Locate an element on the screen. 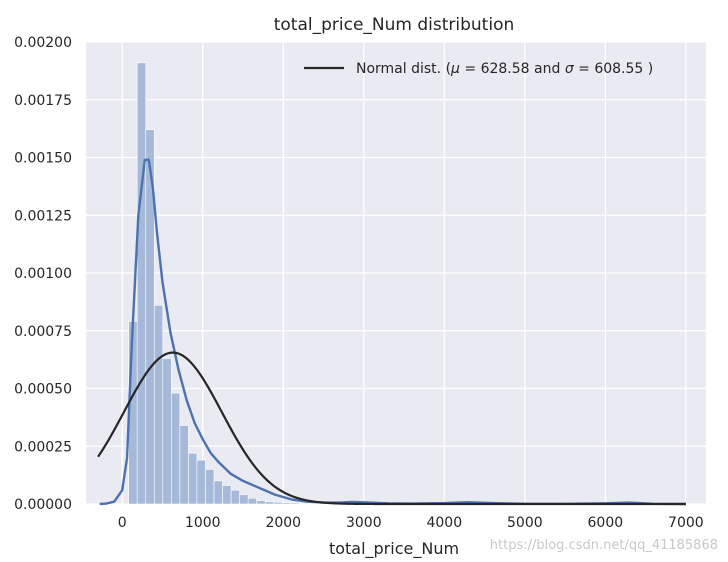 Image resolution: width=728 pixels, height=562 pixels. x-tick-label: 0 is located at coordinates (122, 523).